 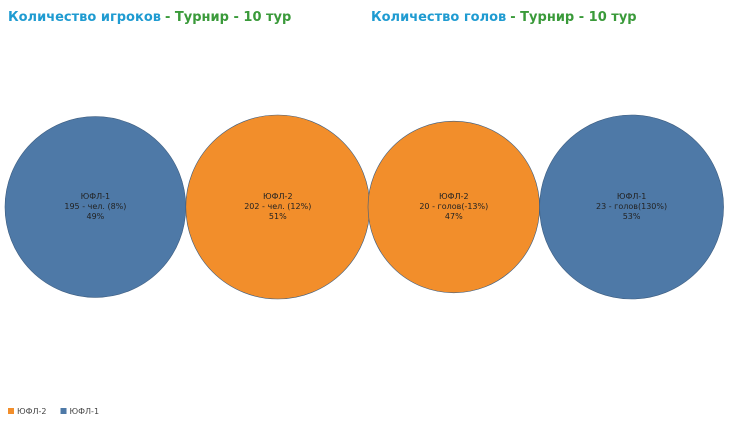 I want to click on legend-label: ЮФЛ-1, so click(x=85, y=411).